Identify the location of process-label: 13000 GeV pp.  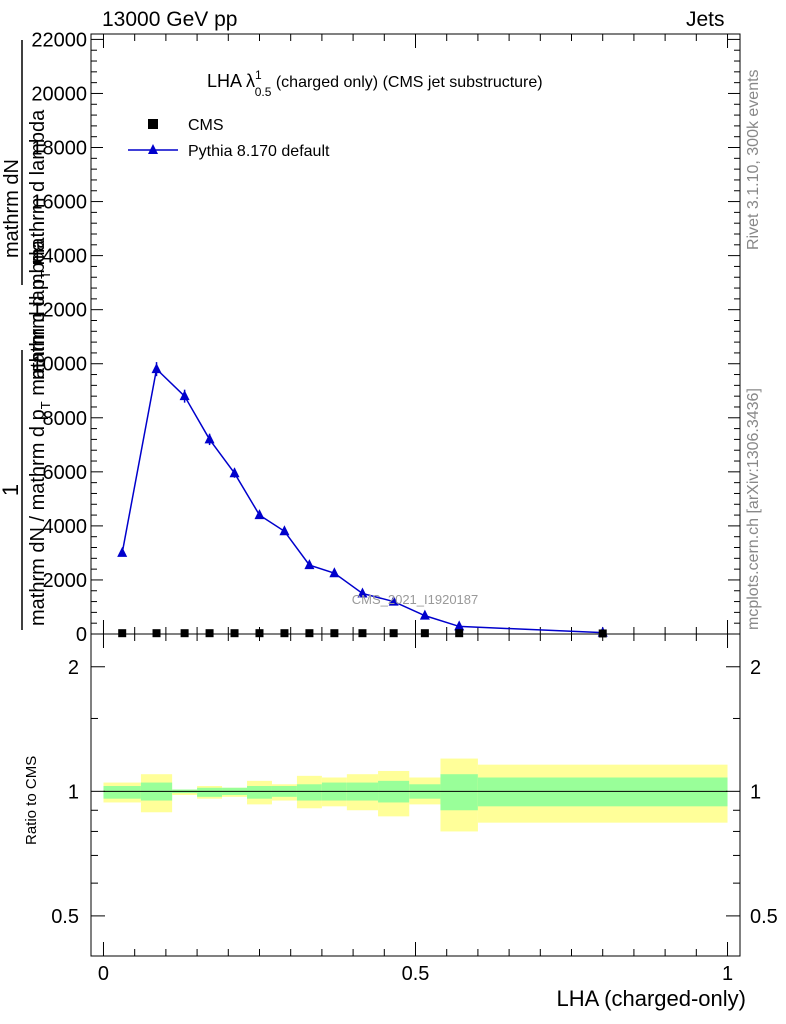
(170, 19).